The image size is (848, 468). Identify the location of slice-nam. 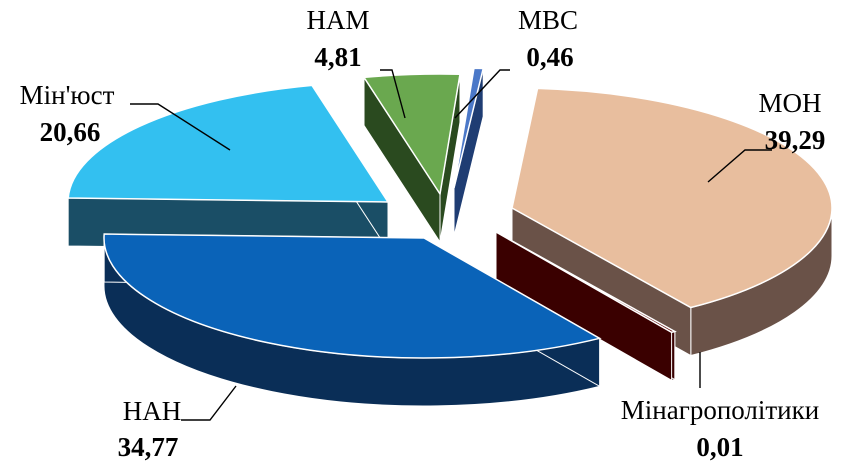
(411, 158).